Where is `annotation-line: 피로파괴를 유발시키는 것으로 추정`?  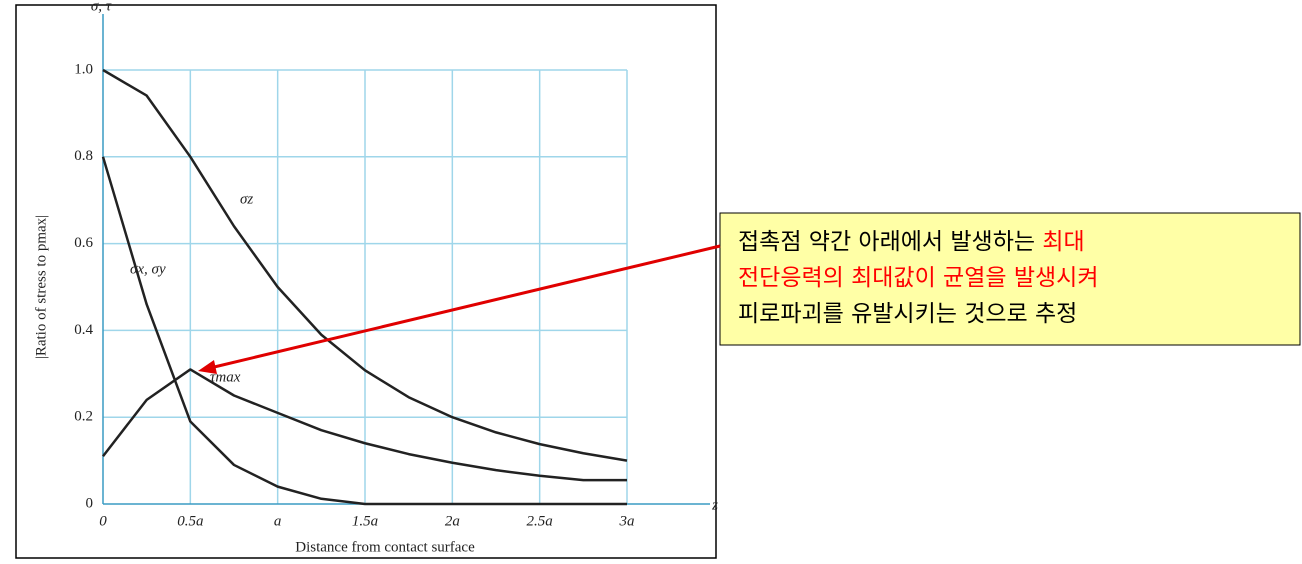 annotation-line: 피로파괴를 유발시키는 것으로 추정 is located at coordinates (907, 314).